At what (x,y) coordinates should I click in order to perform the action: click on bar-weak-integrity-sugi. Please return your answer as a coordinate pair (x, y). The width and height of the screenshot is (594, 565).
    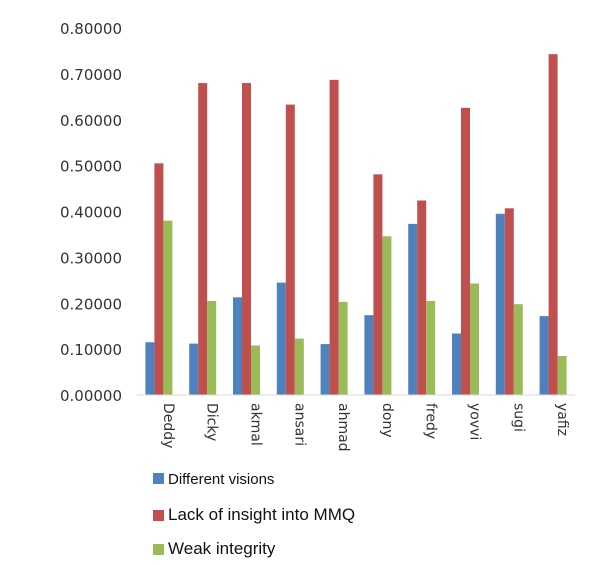
    Looking at the image, I should click on (518, 349).